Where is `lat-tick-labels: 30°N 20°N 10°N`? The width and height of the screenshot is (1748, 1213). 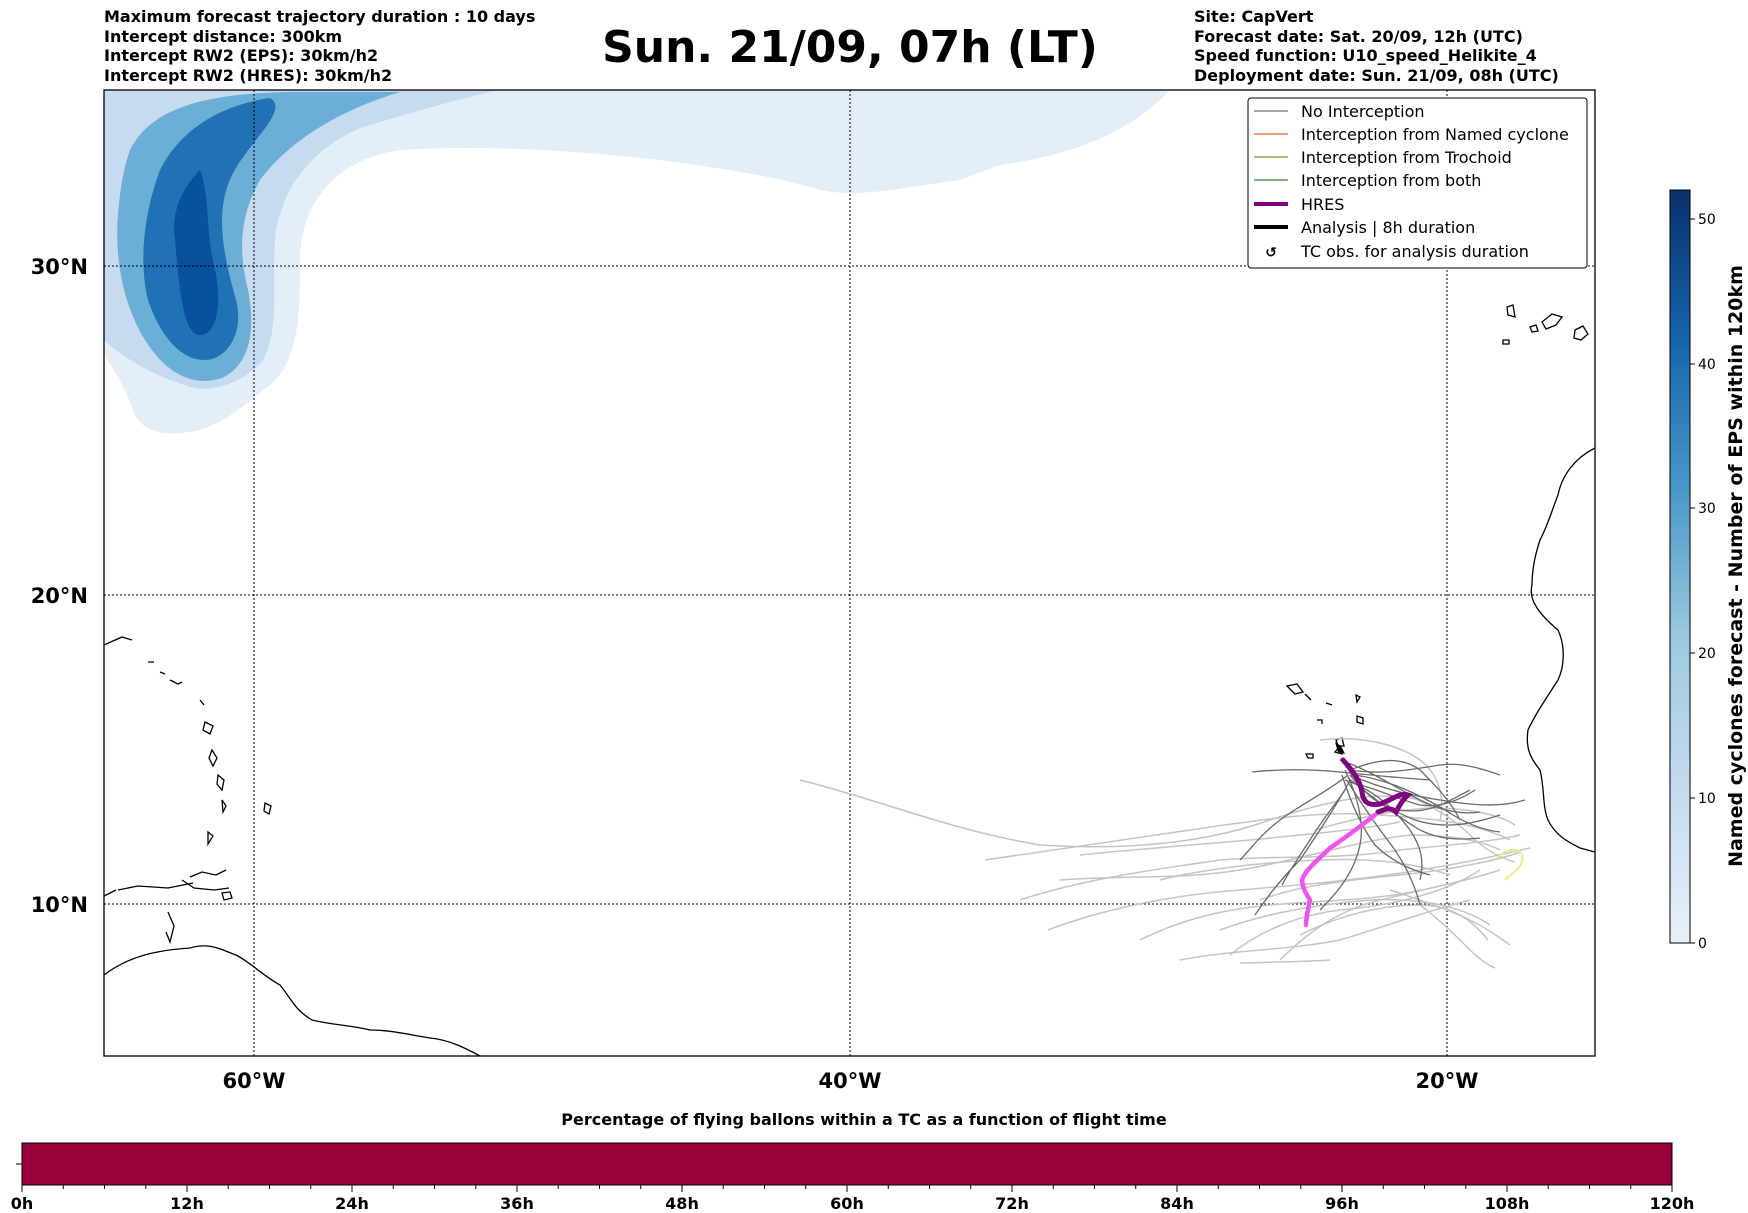
lat-tick-labels: 30°N 20°N 10°N is located at coordinates (59, 586).